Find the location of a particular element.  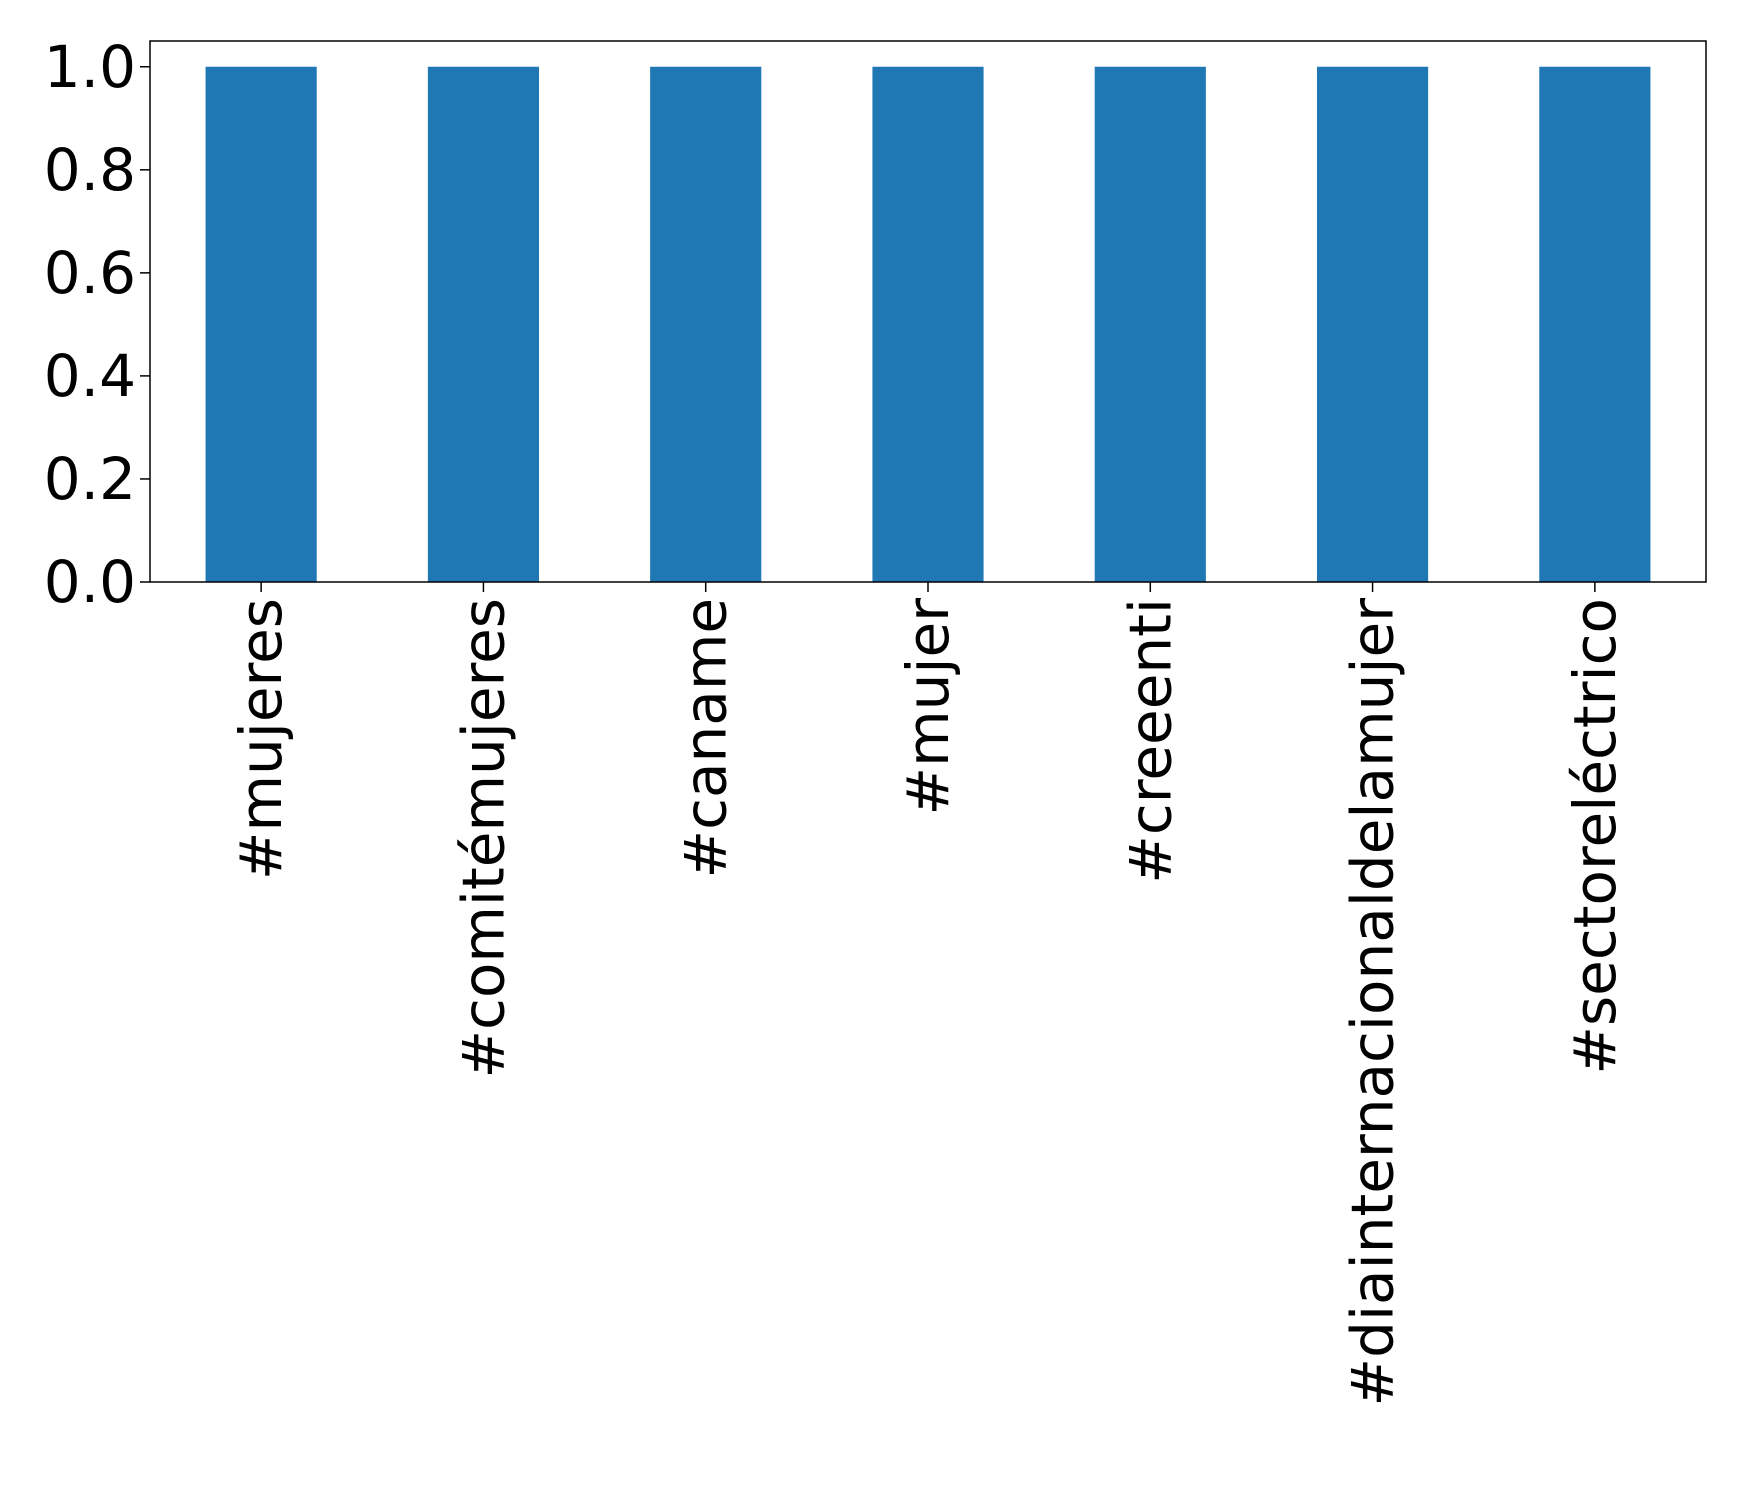

y-tick-label: 0.6 is located at coordinates (90, 273).